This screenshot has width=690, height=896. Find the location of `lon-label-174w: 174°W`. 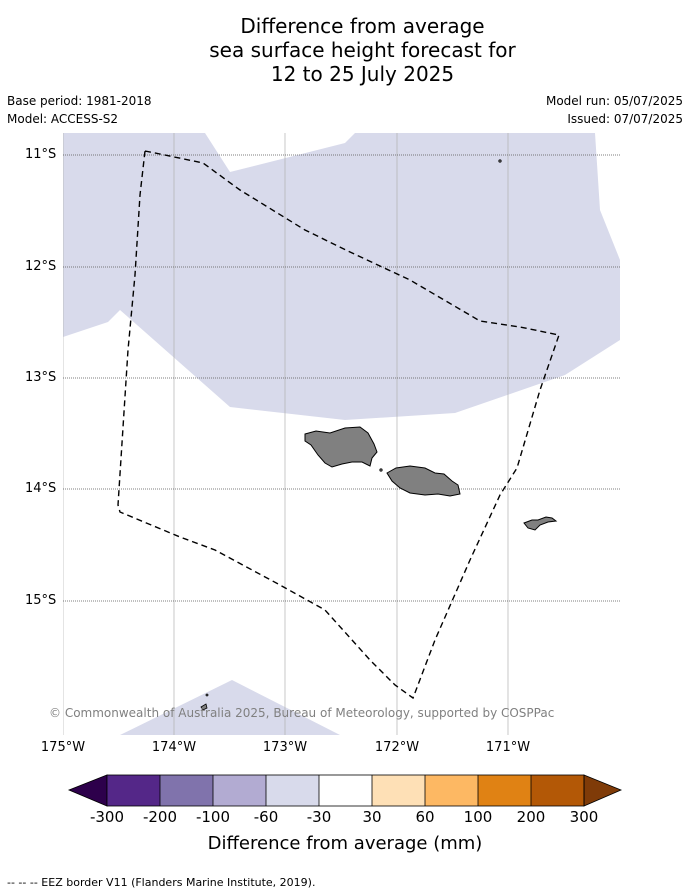

lon-label-174w: 174°W is located at coordinates (174, 747).